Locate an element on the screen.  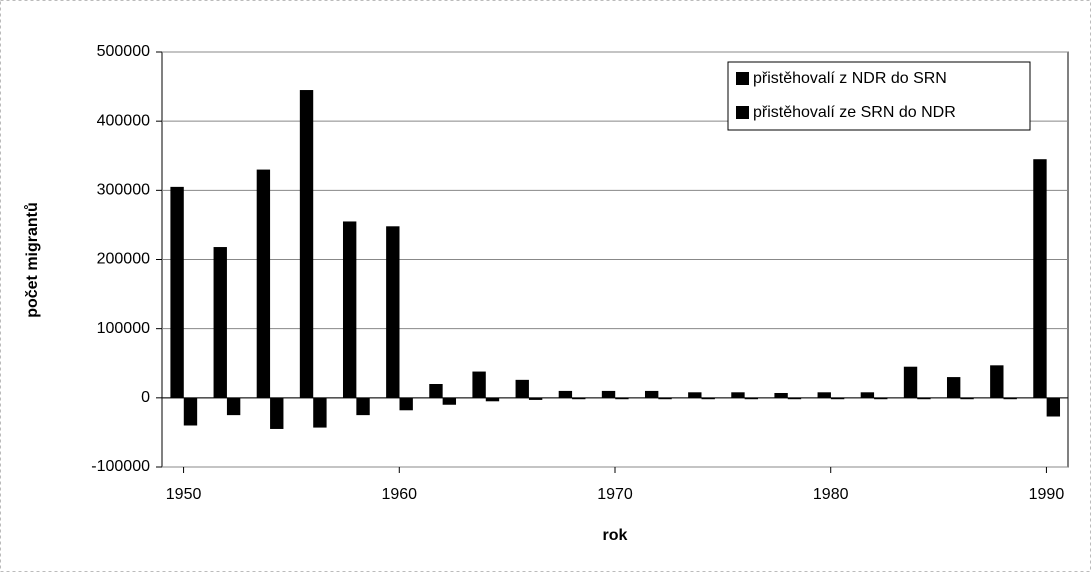
legend-box is located at coordinates (879, 96).